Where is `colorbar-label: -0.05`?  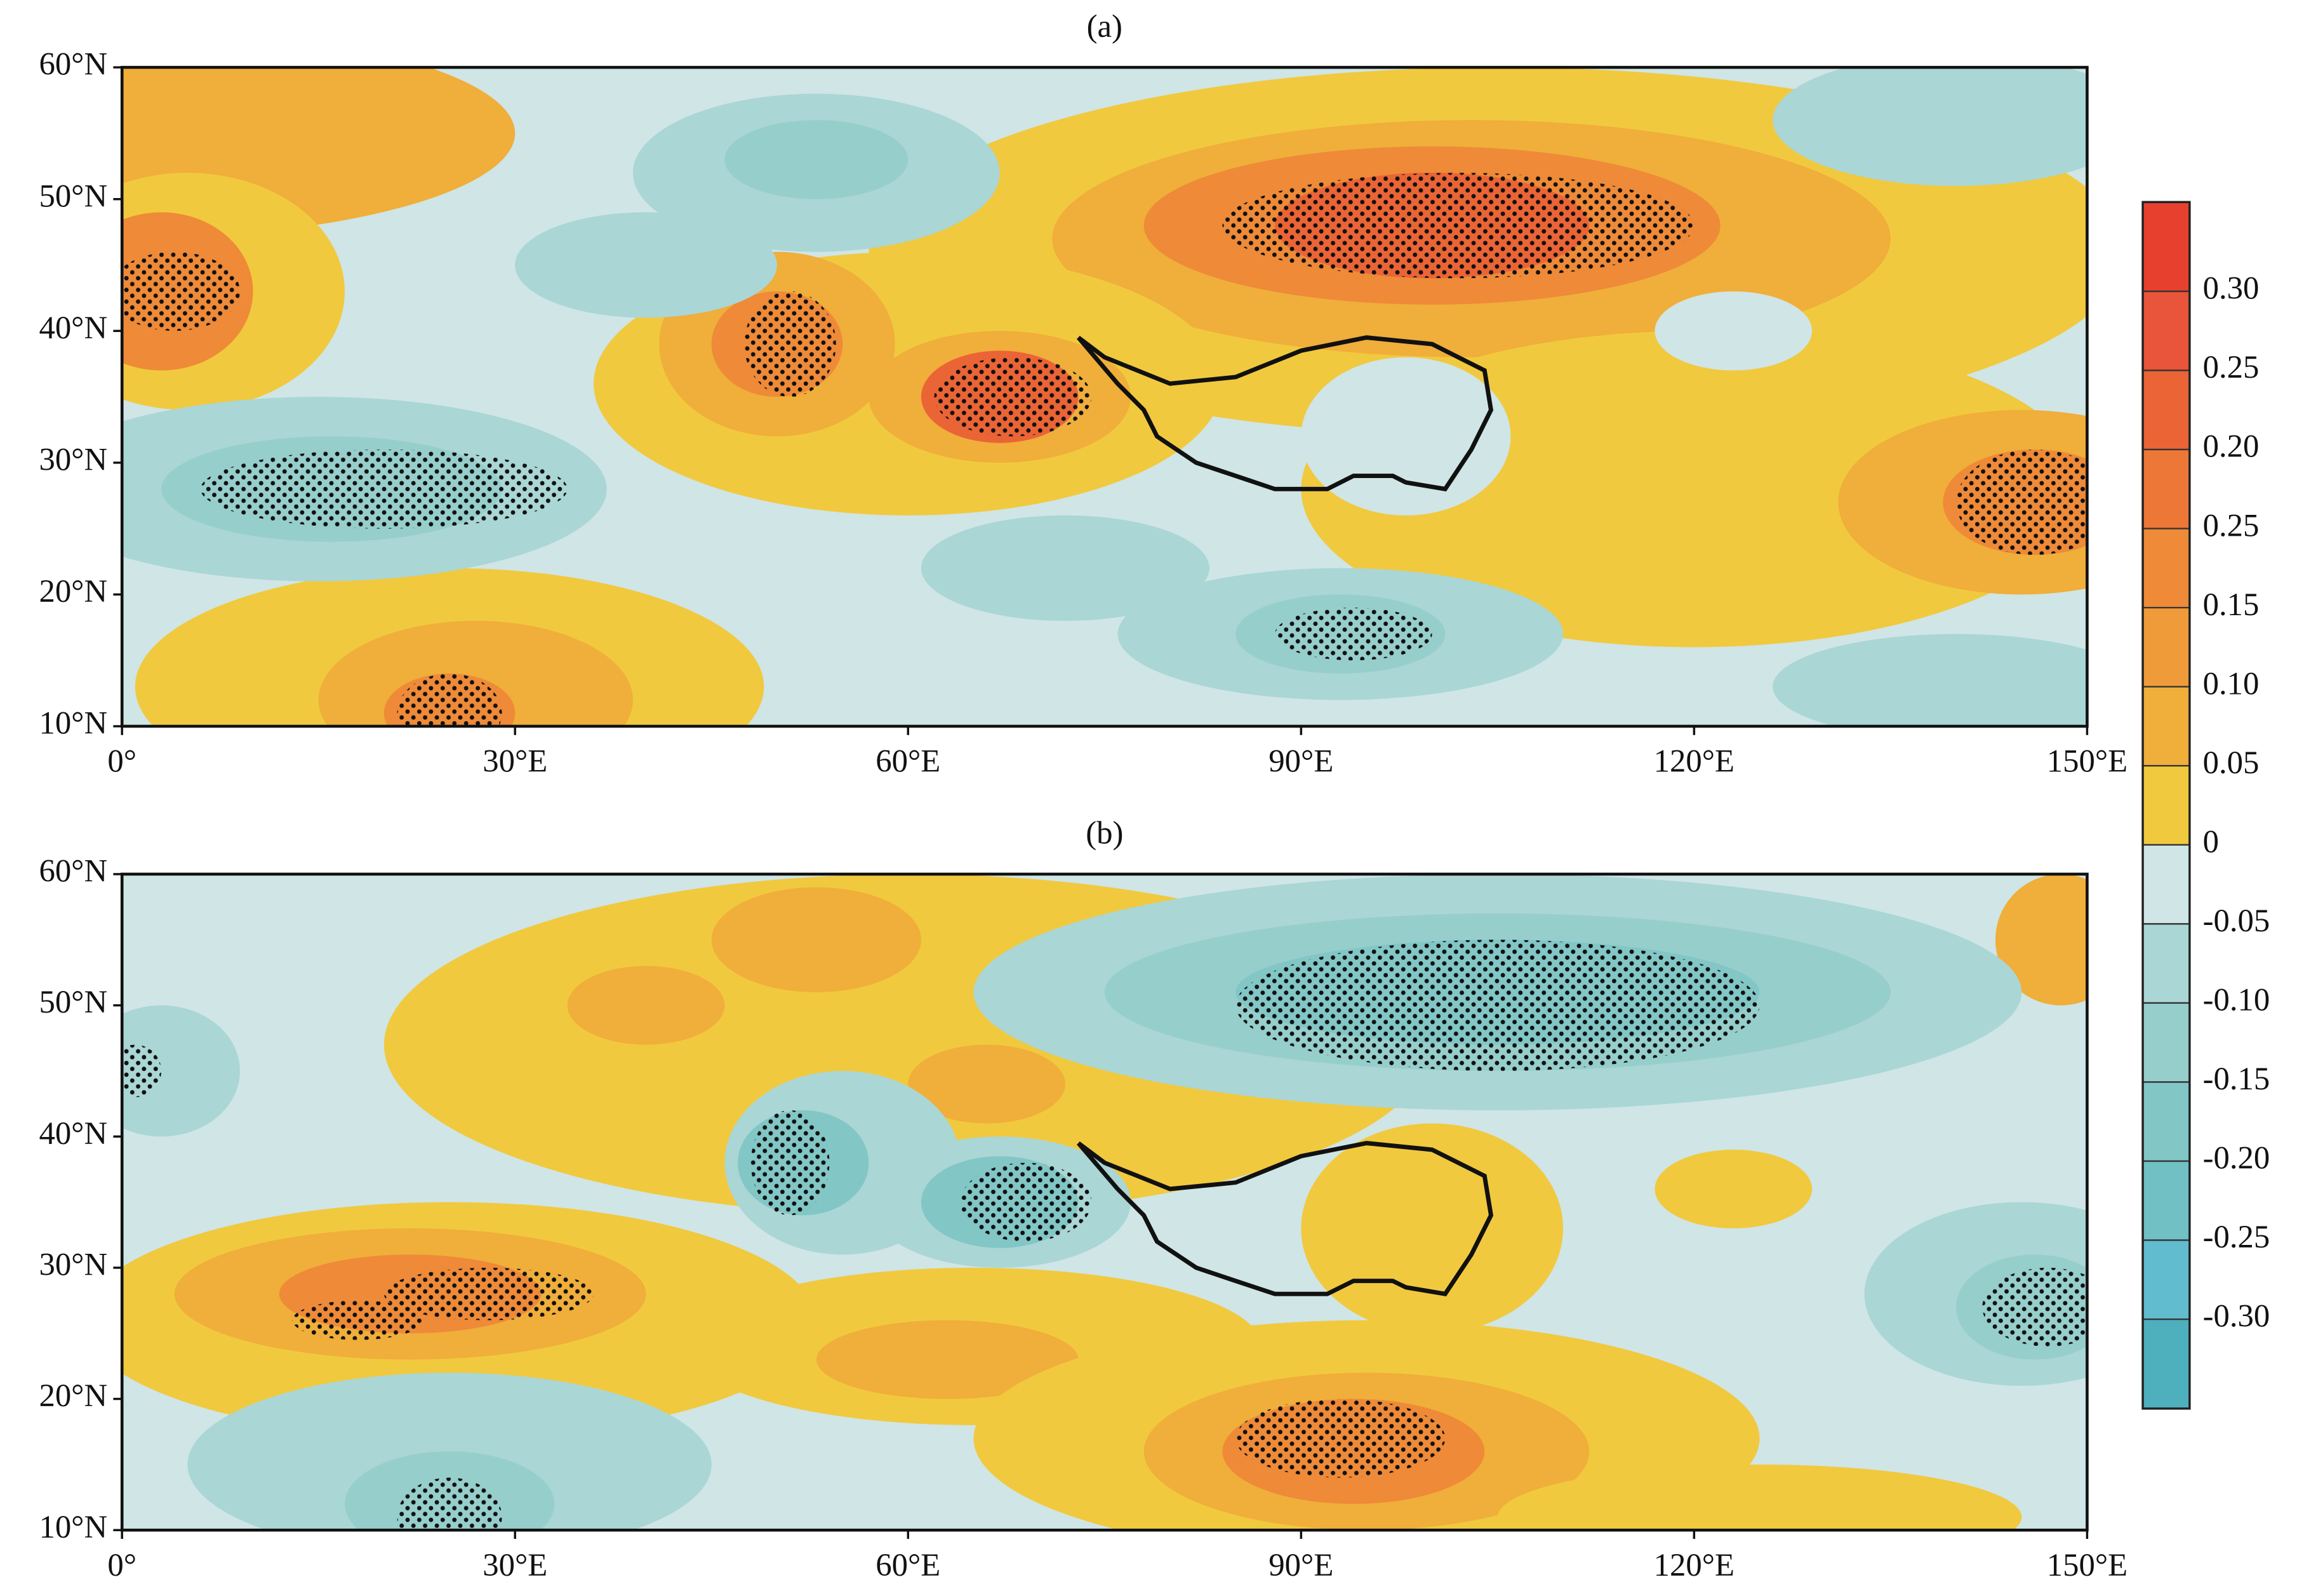
colorbar-label: -0.05 is located at coordinates (2236, 920).